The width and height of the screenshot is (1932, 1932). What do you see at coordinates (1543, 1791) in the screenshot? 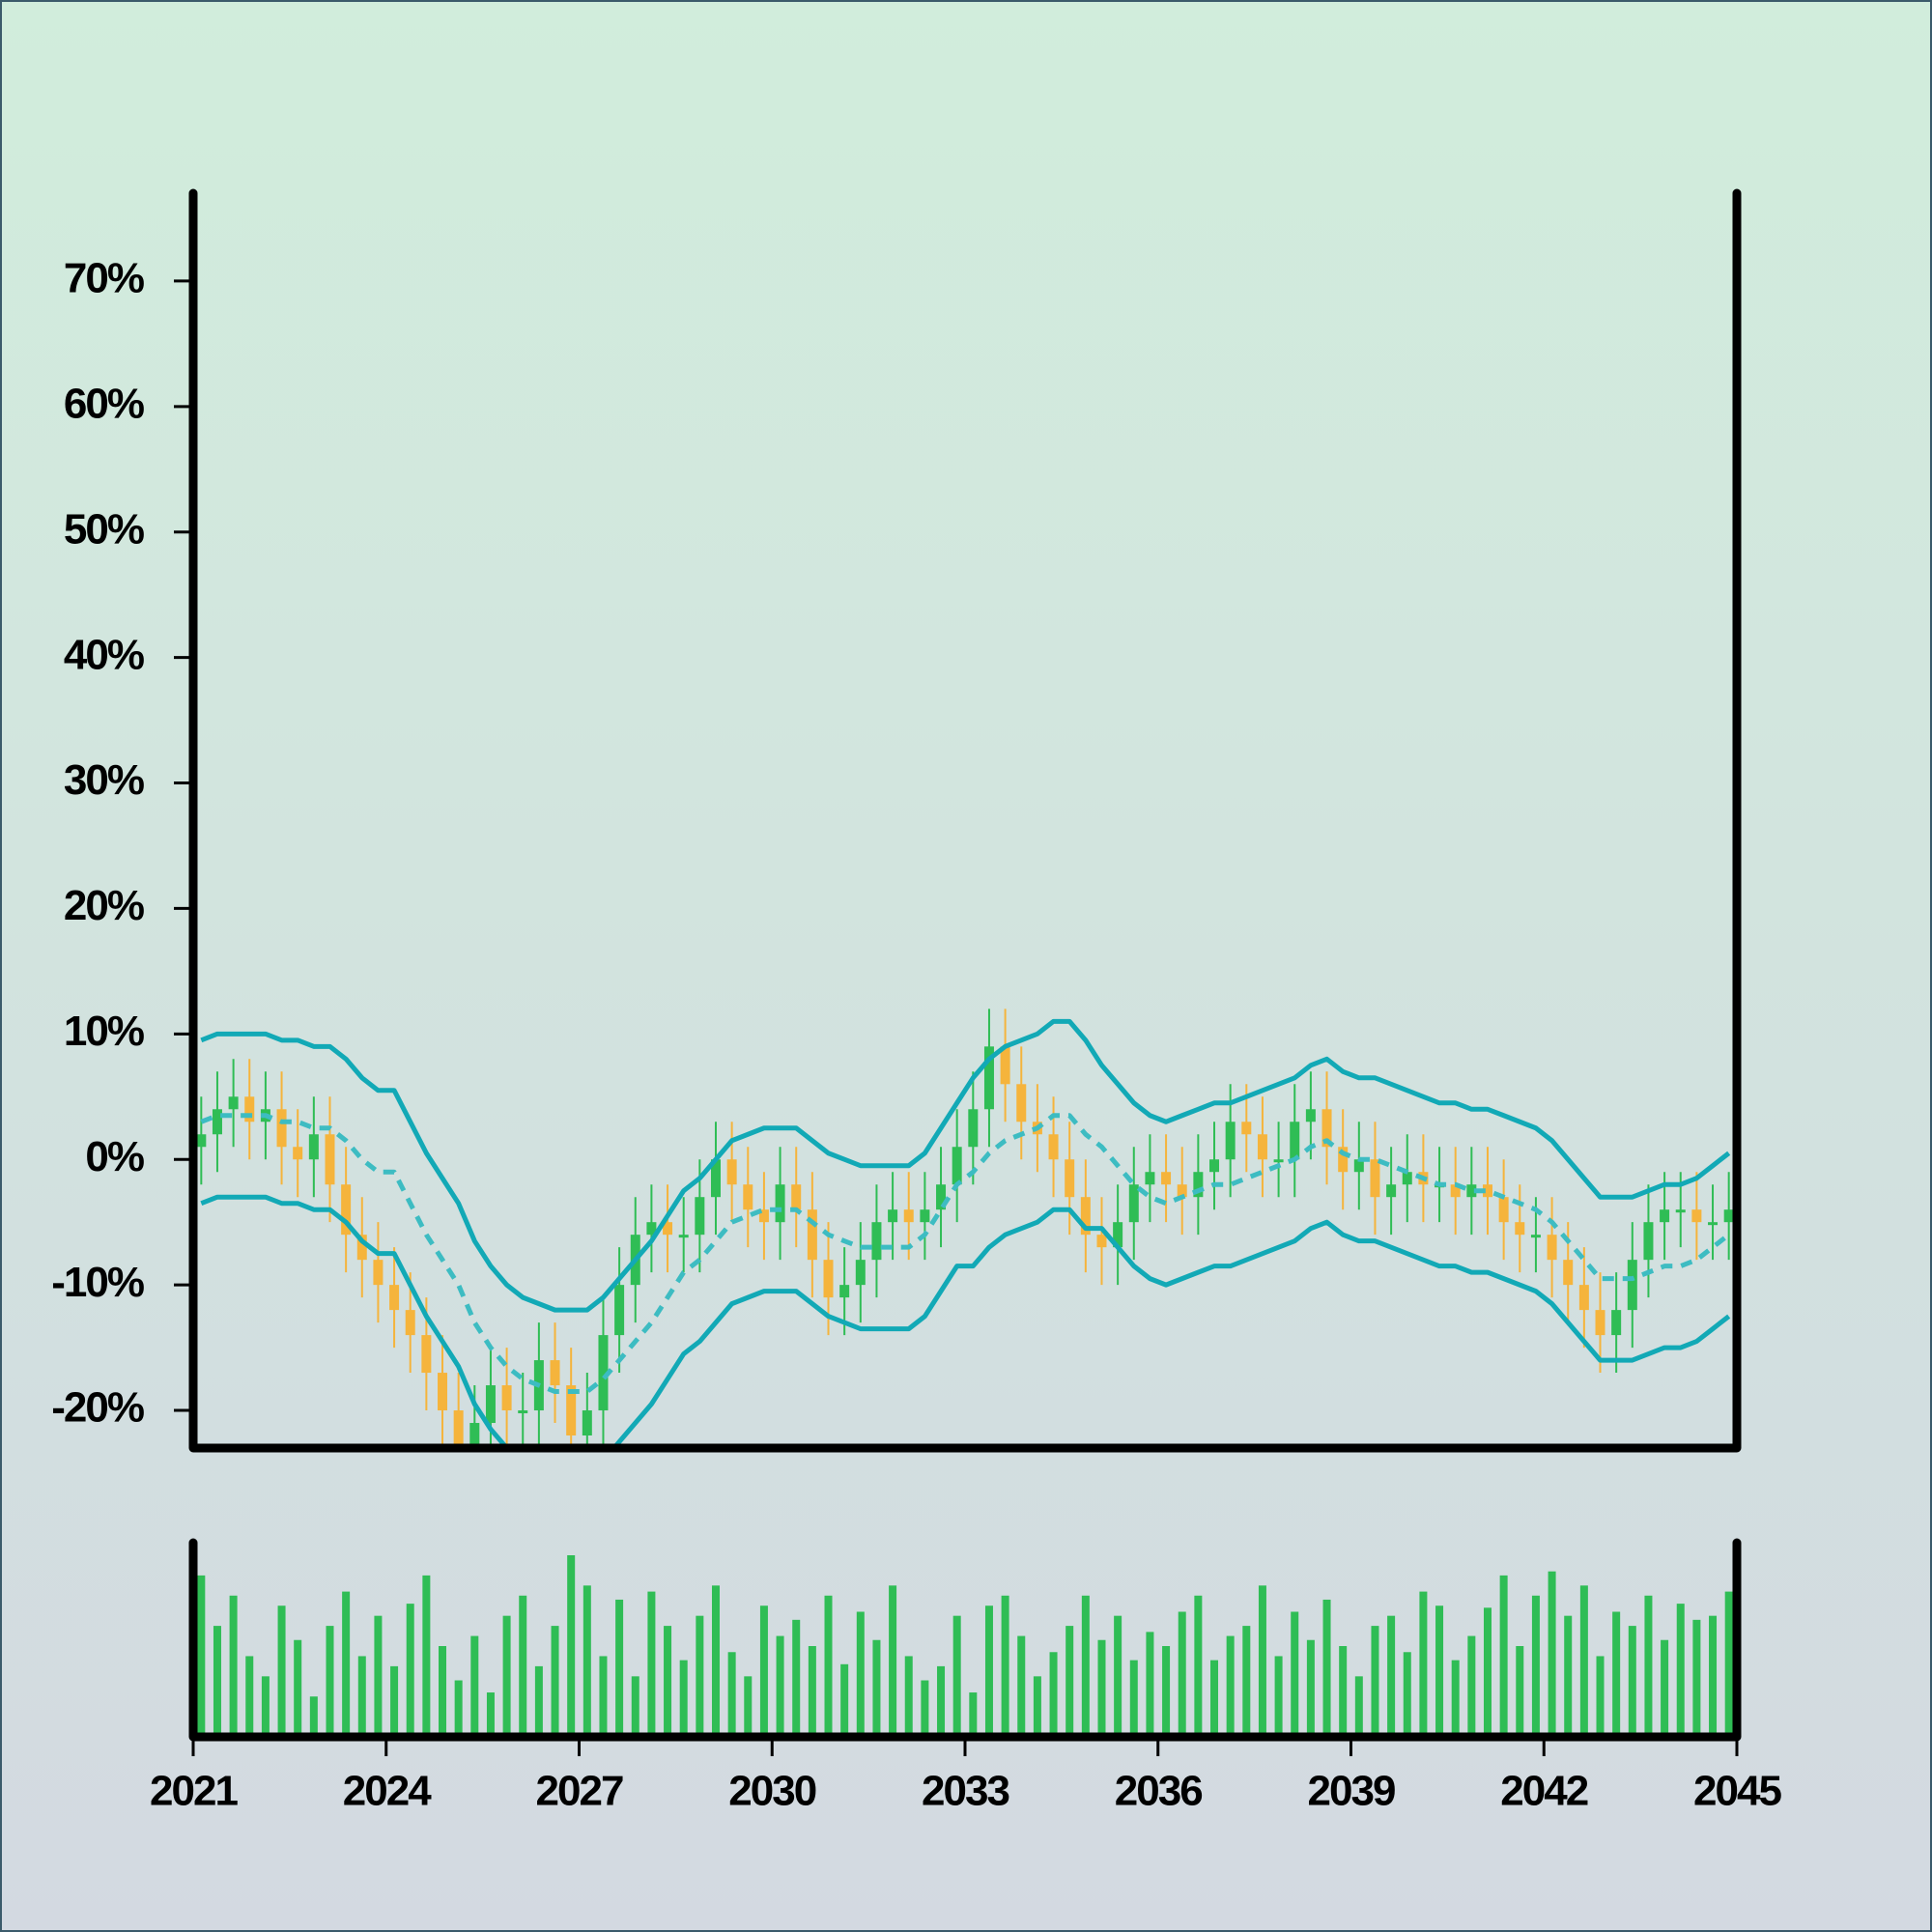
I see `x-tick-label: 2042` at bounding box center [1543, 1791].